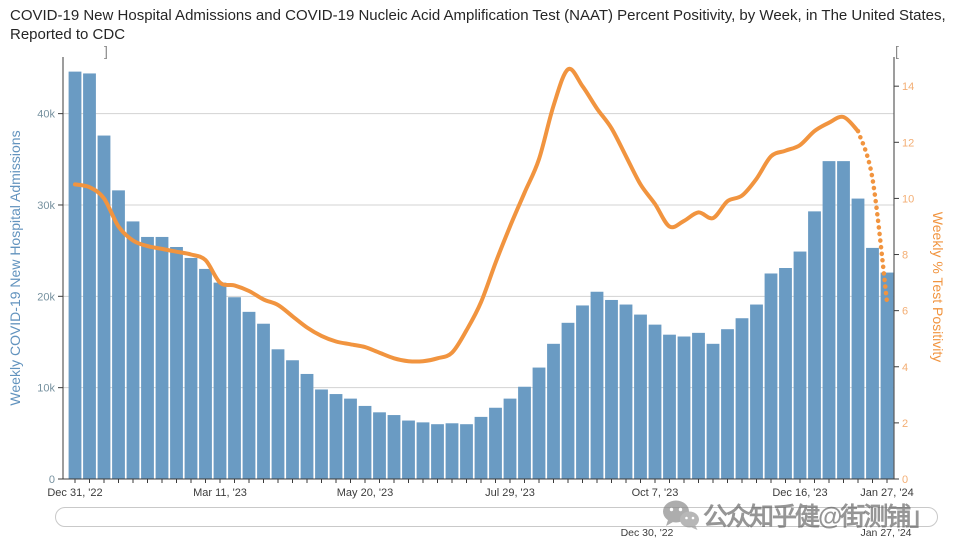 Image resolution: width=956 pixels, height=559 pixels. I want to click on x-tick-label: Oct 7, '23, so click(655, 493).